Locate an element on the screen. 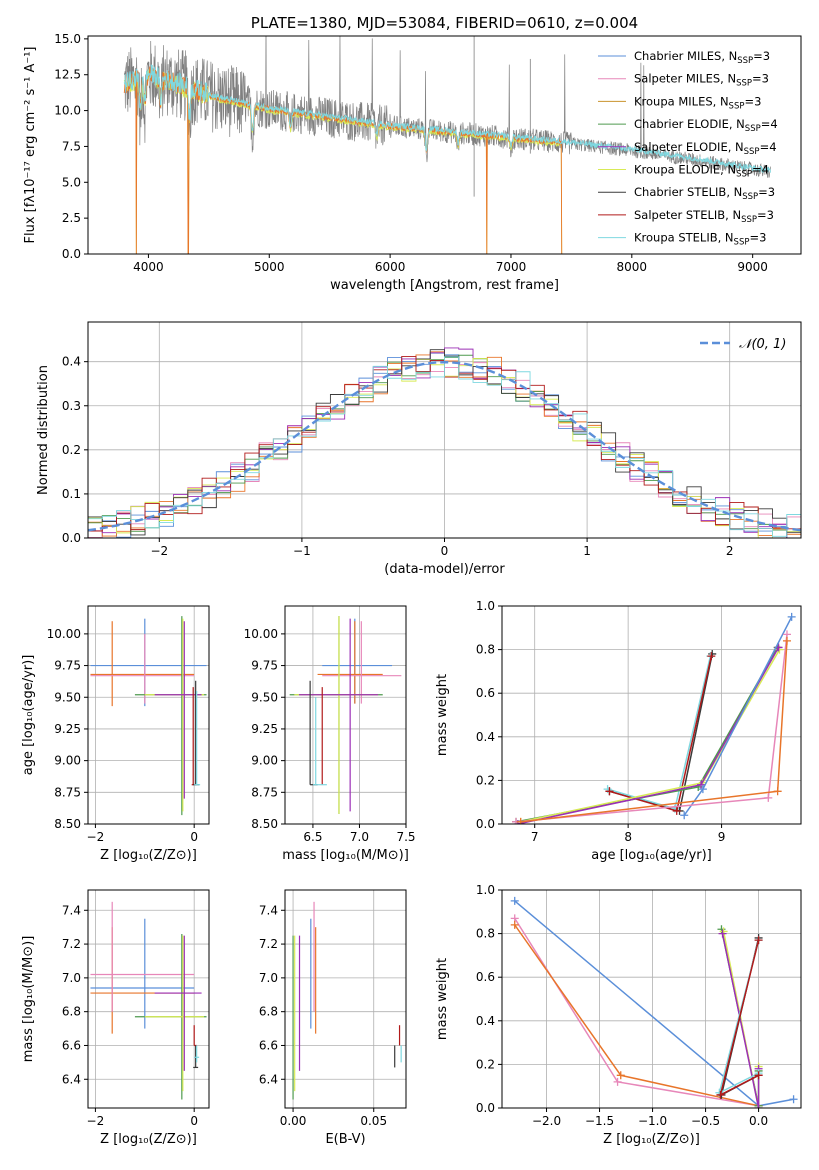  legend-entry-2: Kroupa MILES, NSSP=3 is located at coordinates (697, 102).